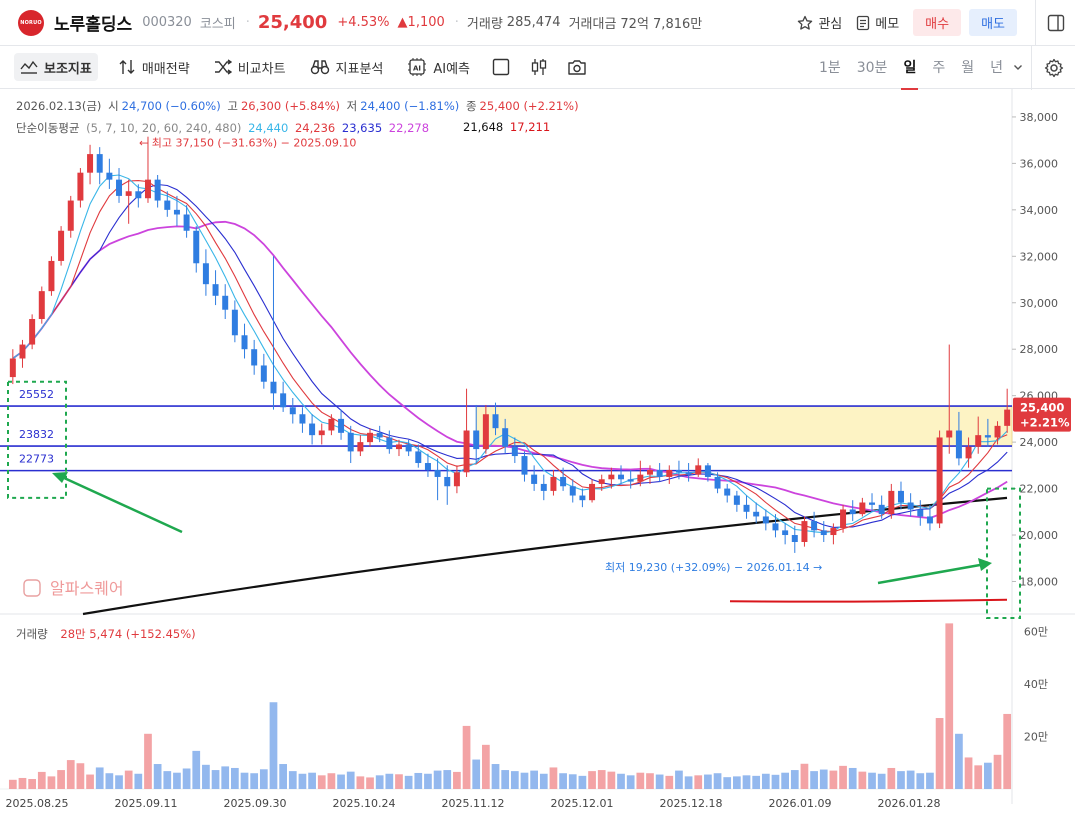 Image resolution: width=1075 pixels, height=824 pixels. I want to click on watermark-text: 알파스퀘어, so click(87, 588).